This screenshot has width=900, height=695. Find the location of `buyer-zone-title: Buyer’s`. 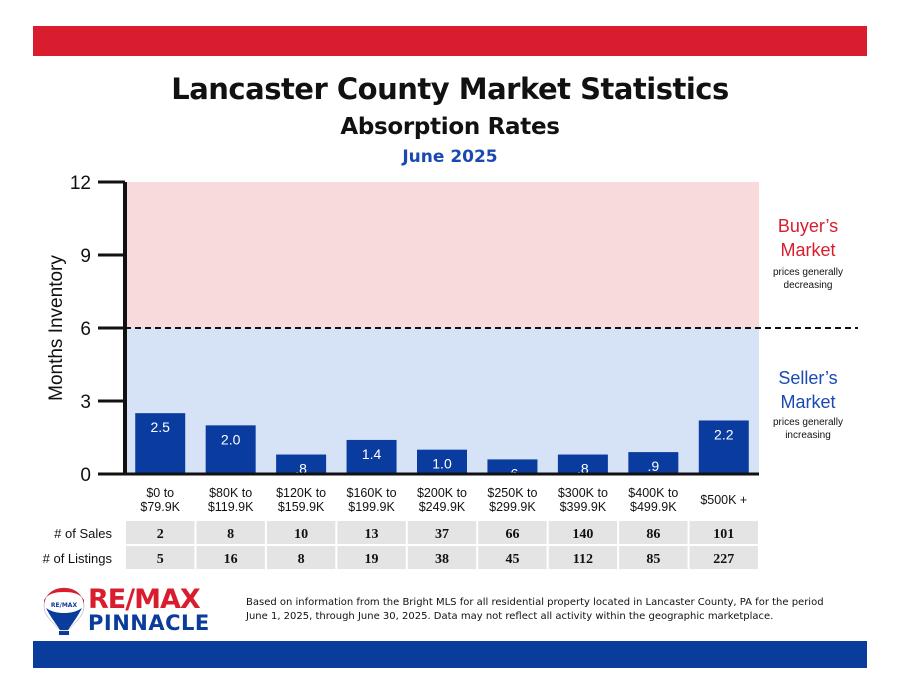

buyer-zone-title: Buyer’s is located at coordinates (808, 226).